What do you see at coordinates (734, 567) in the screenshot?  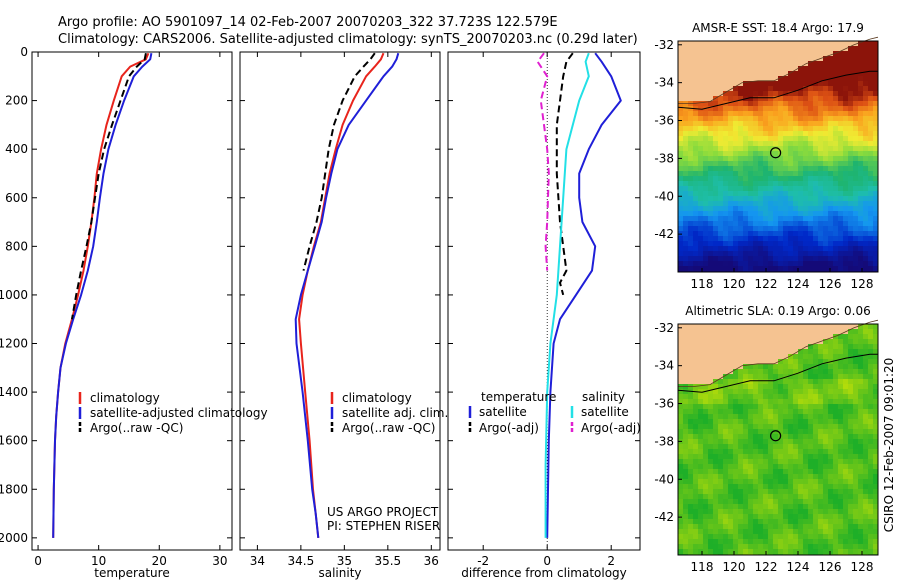 I see `sla_map-xtick-label: 120` at bounding box center [734, 567].